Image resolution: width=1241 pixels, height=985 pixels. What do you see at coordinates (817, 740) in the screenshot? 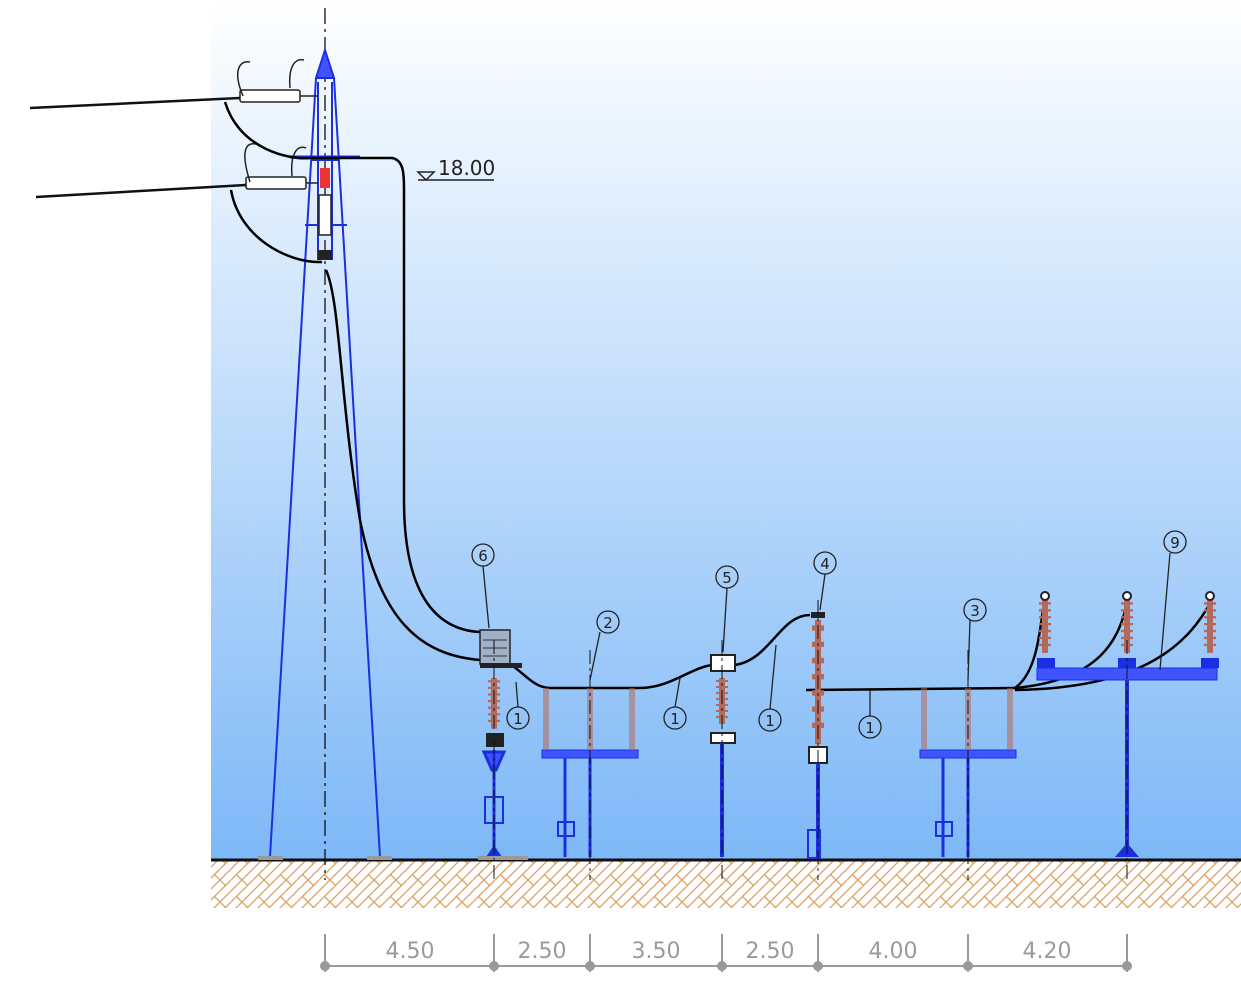
I see `equipment-4-support` at bounding box center [817, 740].